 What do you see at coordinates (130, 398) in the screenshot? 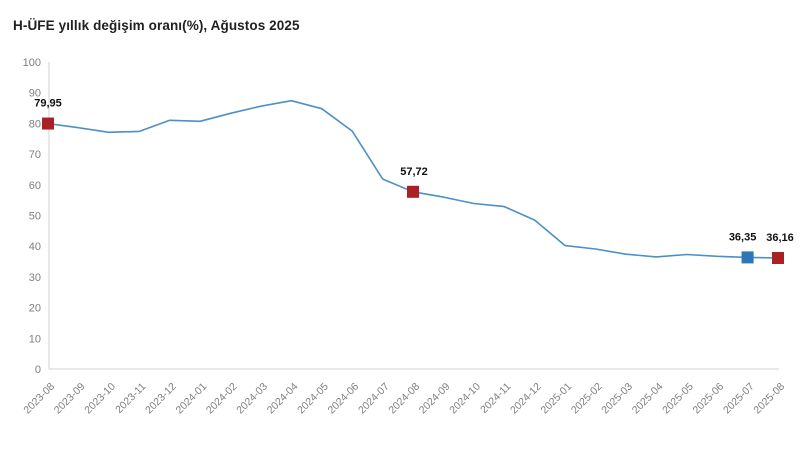
I see `x-tick-label: 2023-11` at bounding box center [130, 398].